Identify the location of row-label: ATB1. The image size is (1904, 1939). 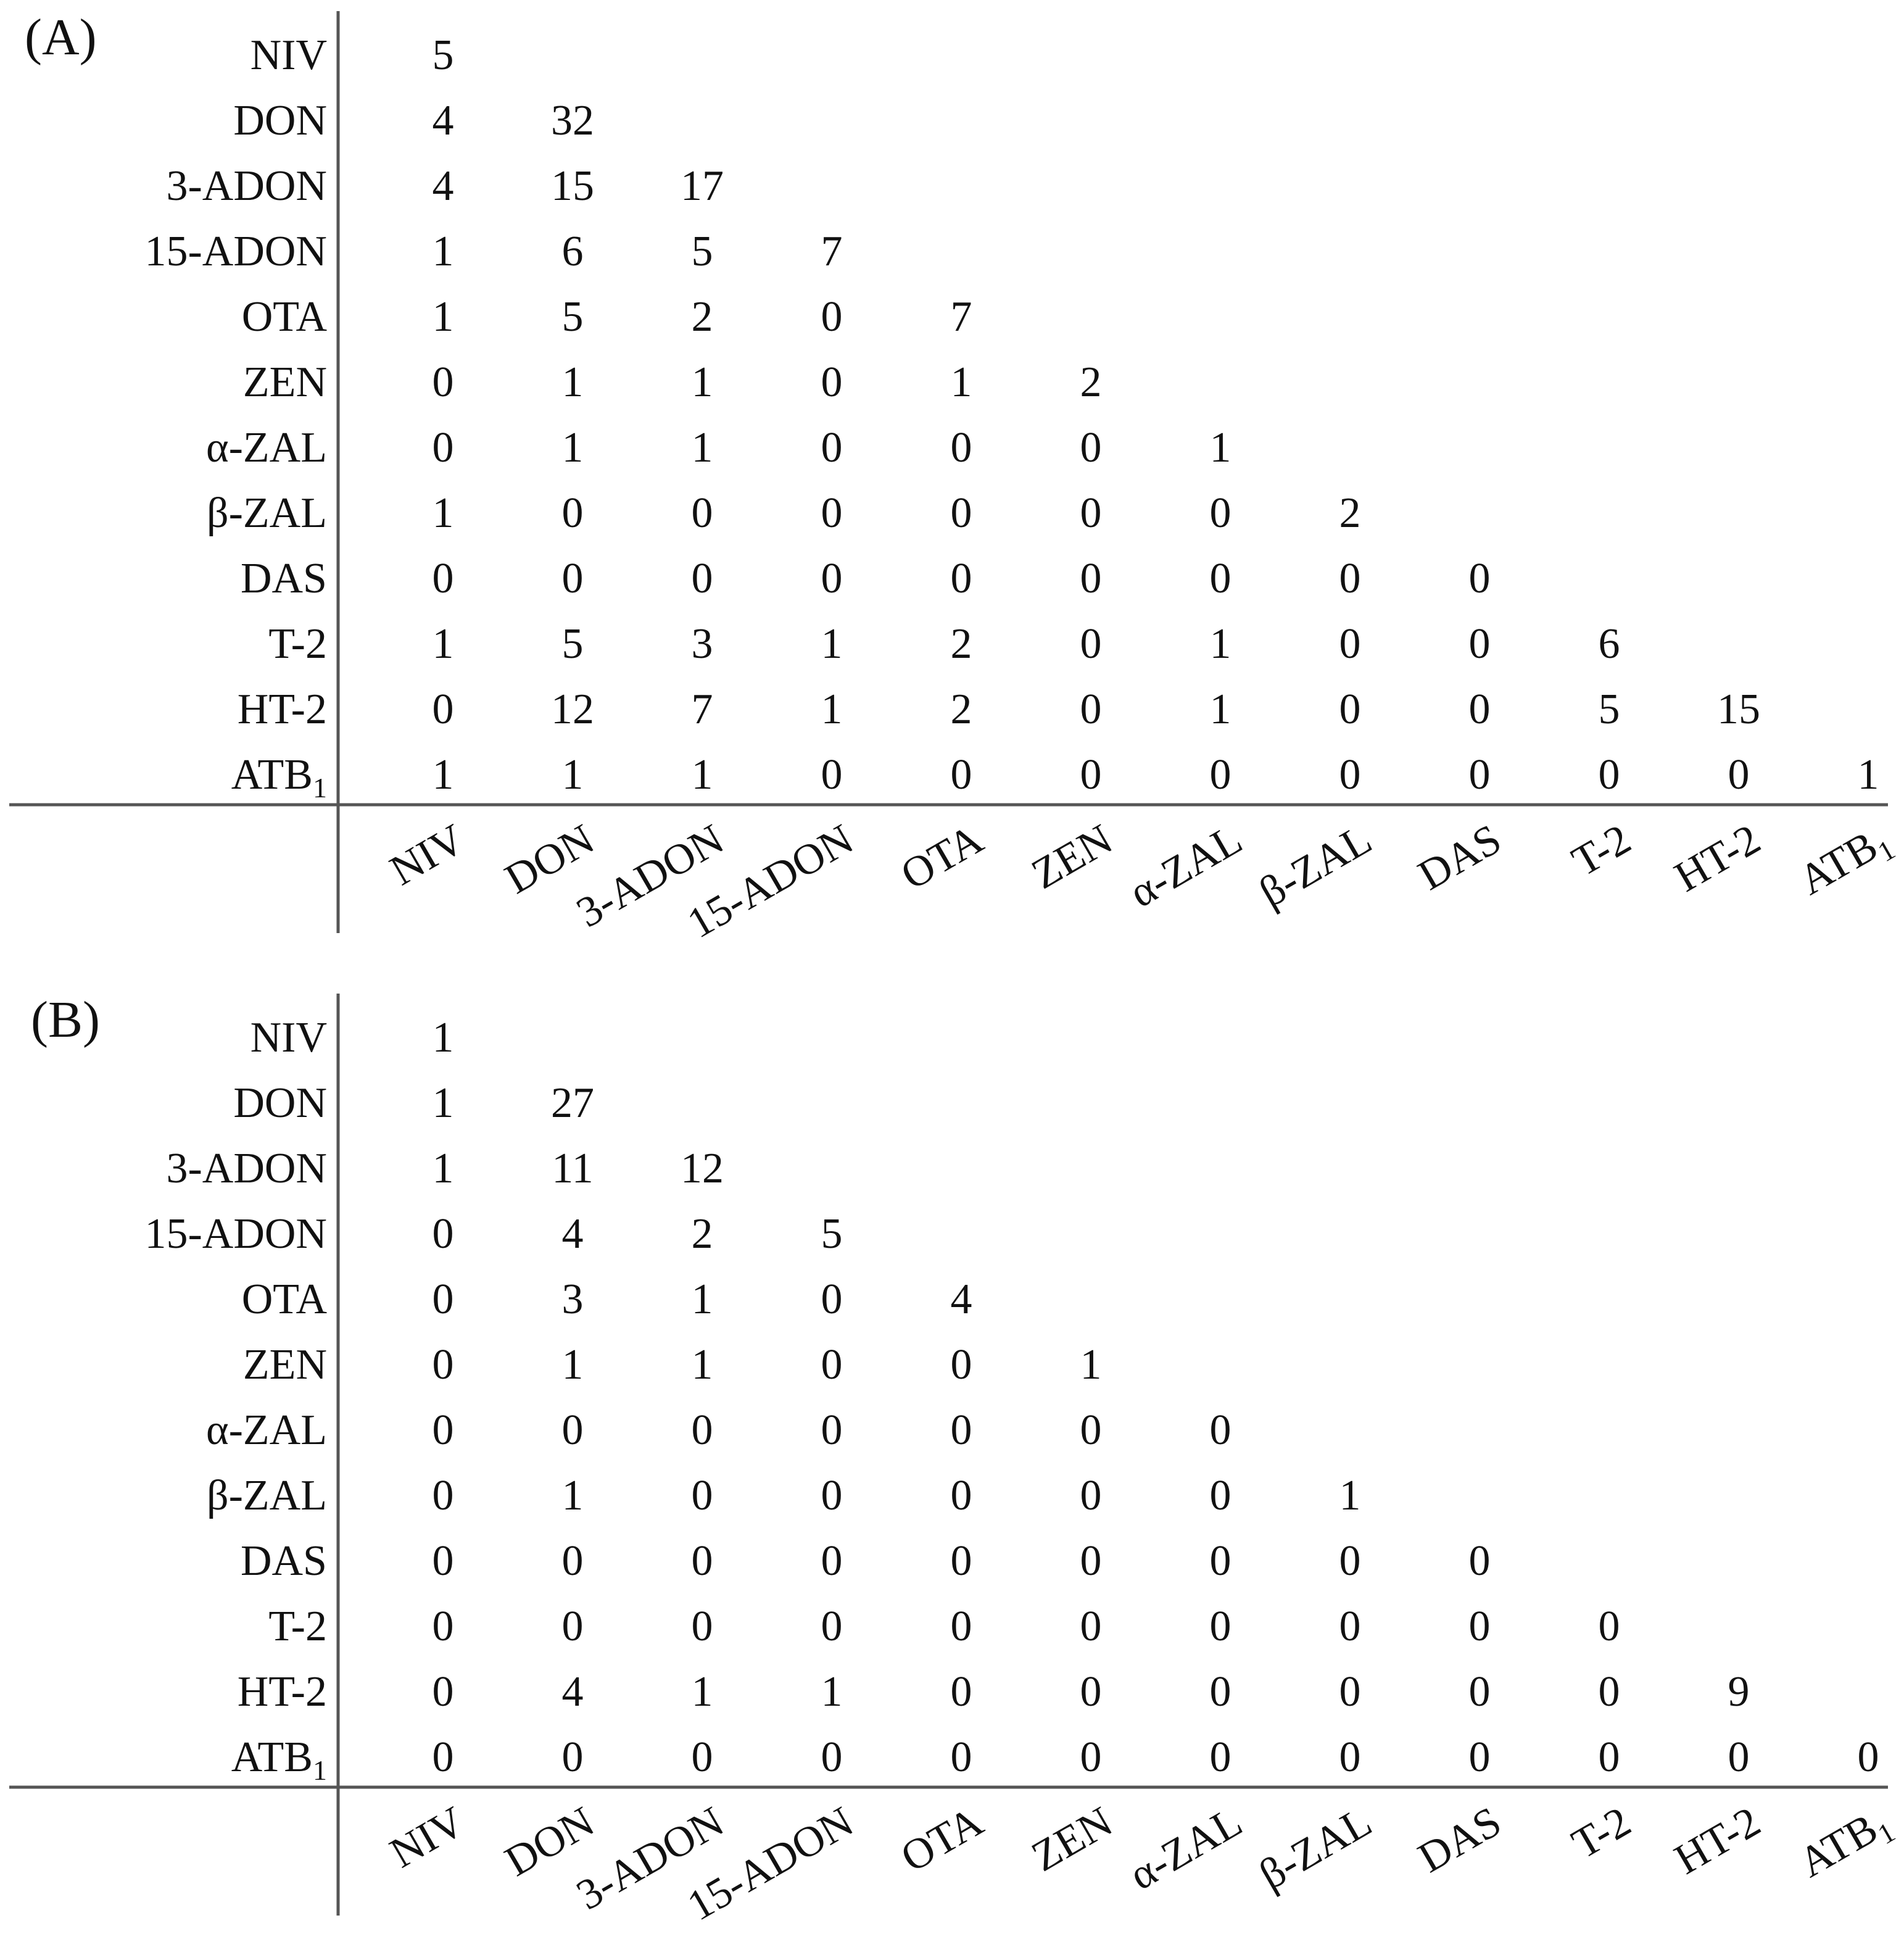
(279, 777).